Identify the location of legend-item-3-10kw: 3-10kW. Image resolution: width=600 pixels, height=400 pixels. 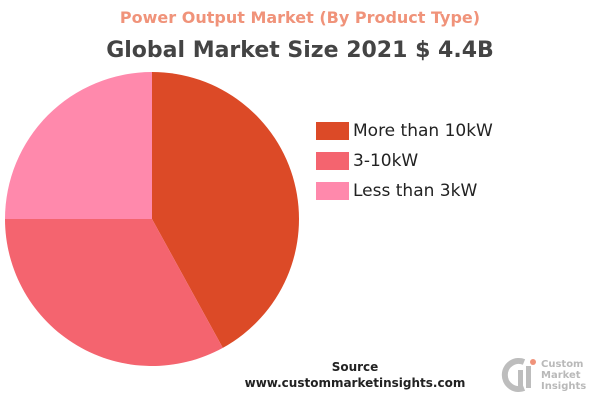
(404, 161).